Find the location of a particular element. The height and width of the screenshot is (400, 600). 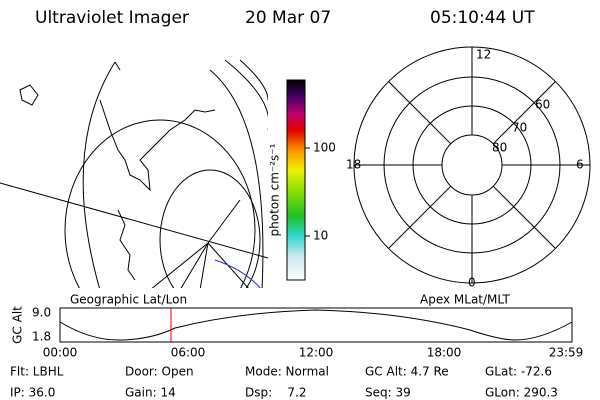

info-field: GLon: 290.3 is located at coordinates (521, 393).